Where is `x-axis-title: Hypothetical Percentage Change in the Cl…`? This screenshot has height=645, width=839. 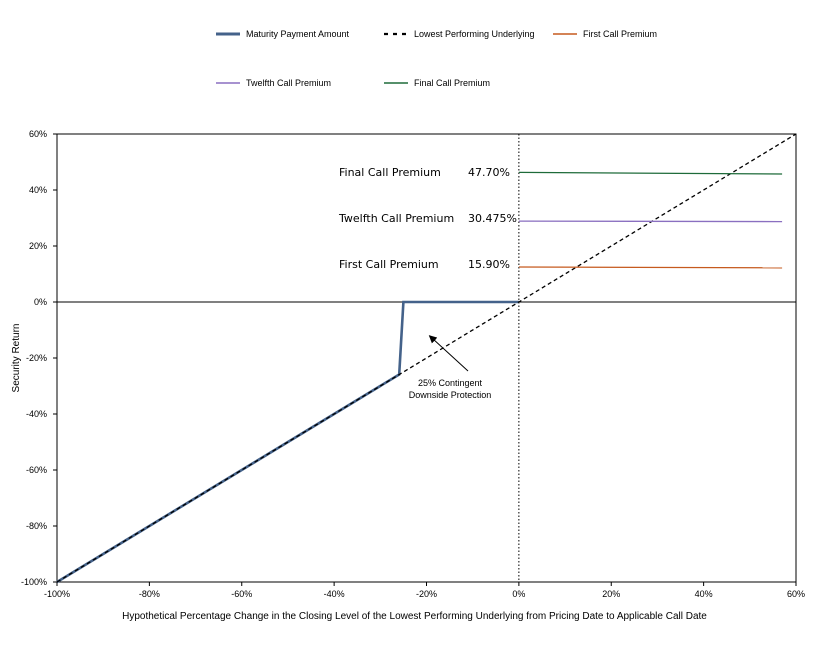 x-axis-title: Hypothetical Percentage Change in the Cl… is located at coordinates (414, 616).